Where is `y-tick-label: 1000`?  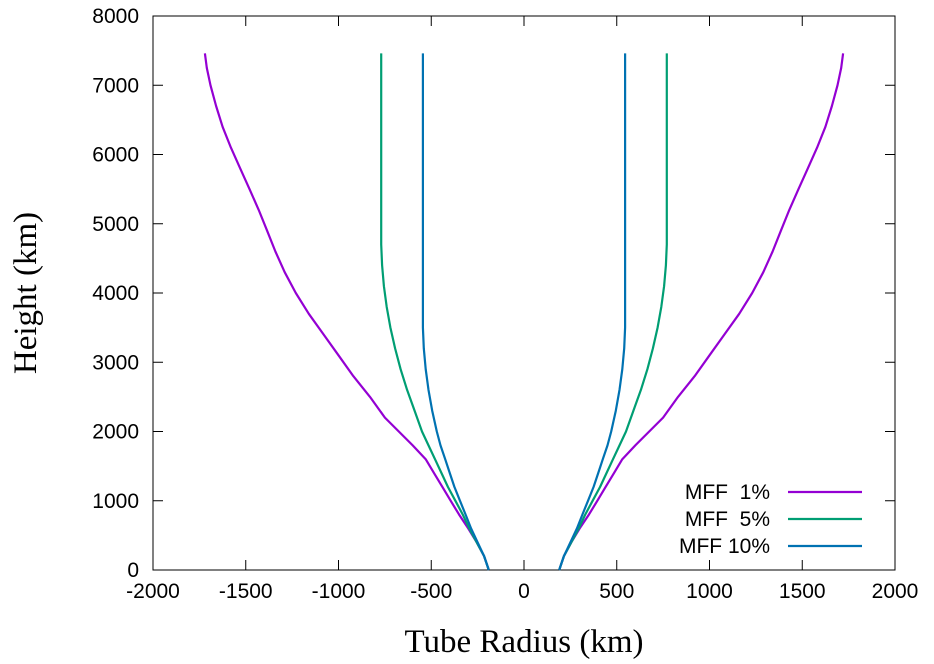 y-tick-label: 1000 is located at coordinates (115, 501).